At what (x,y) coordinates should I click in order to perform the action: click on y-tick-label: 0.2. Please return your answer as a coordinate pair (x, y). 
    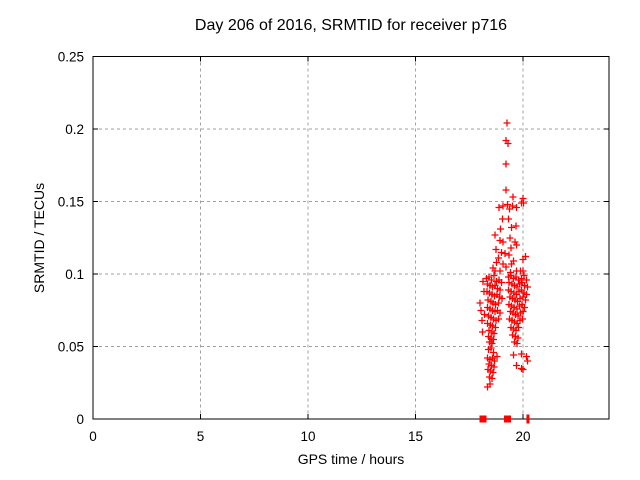
    Looking at the image, I should click on (74, 129).